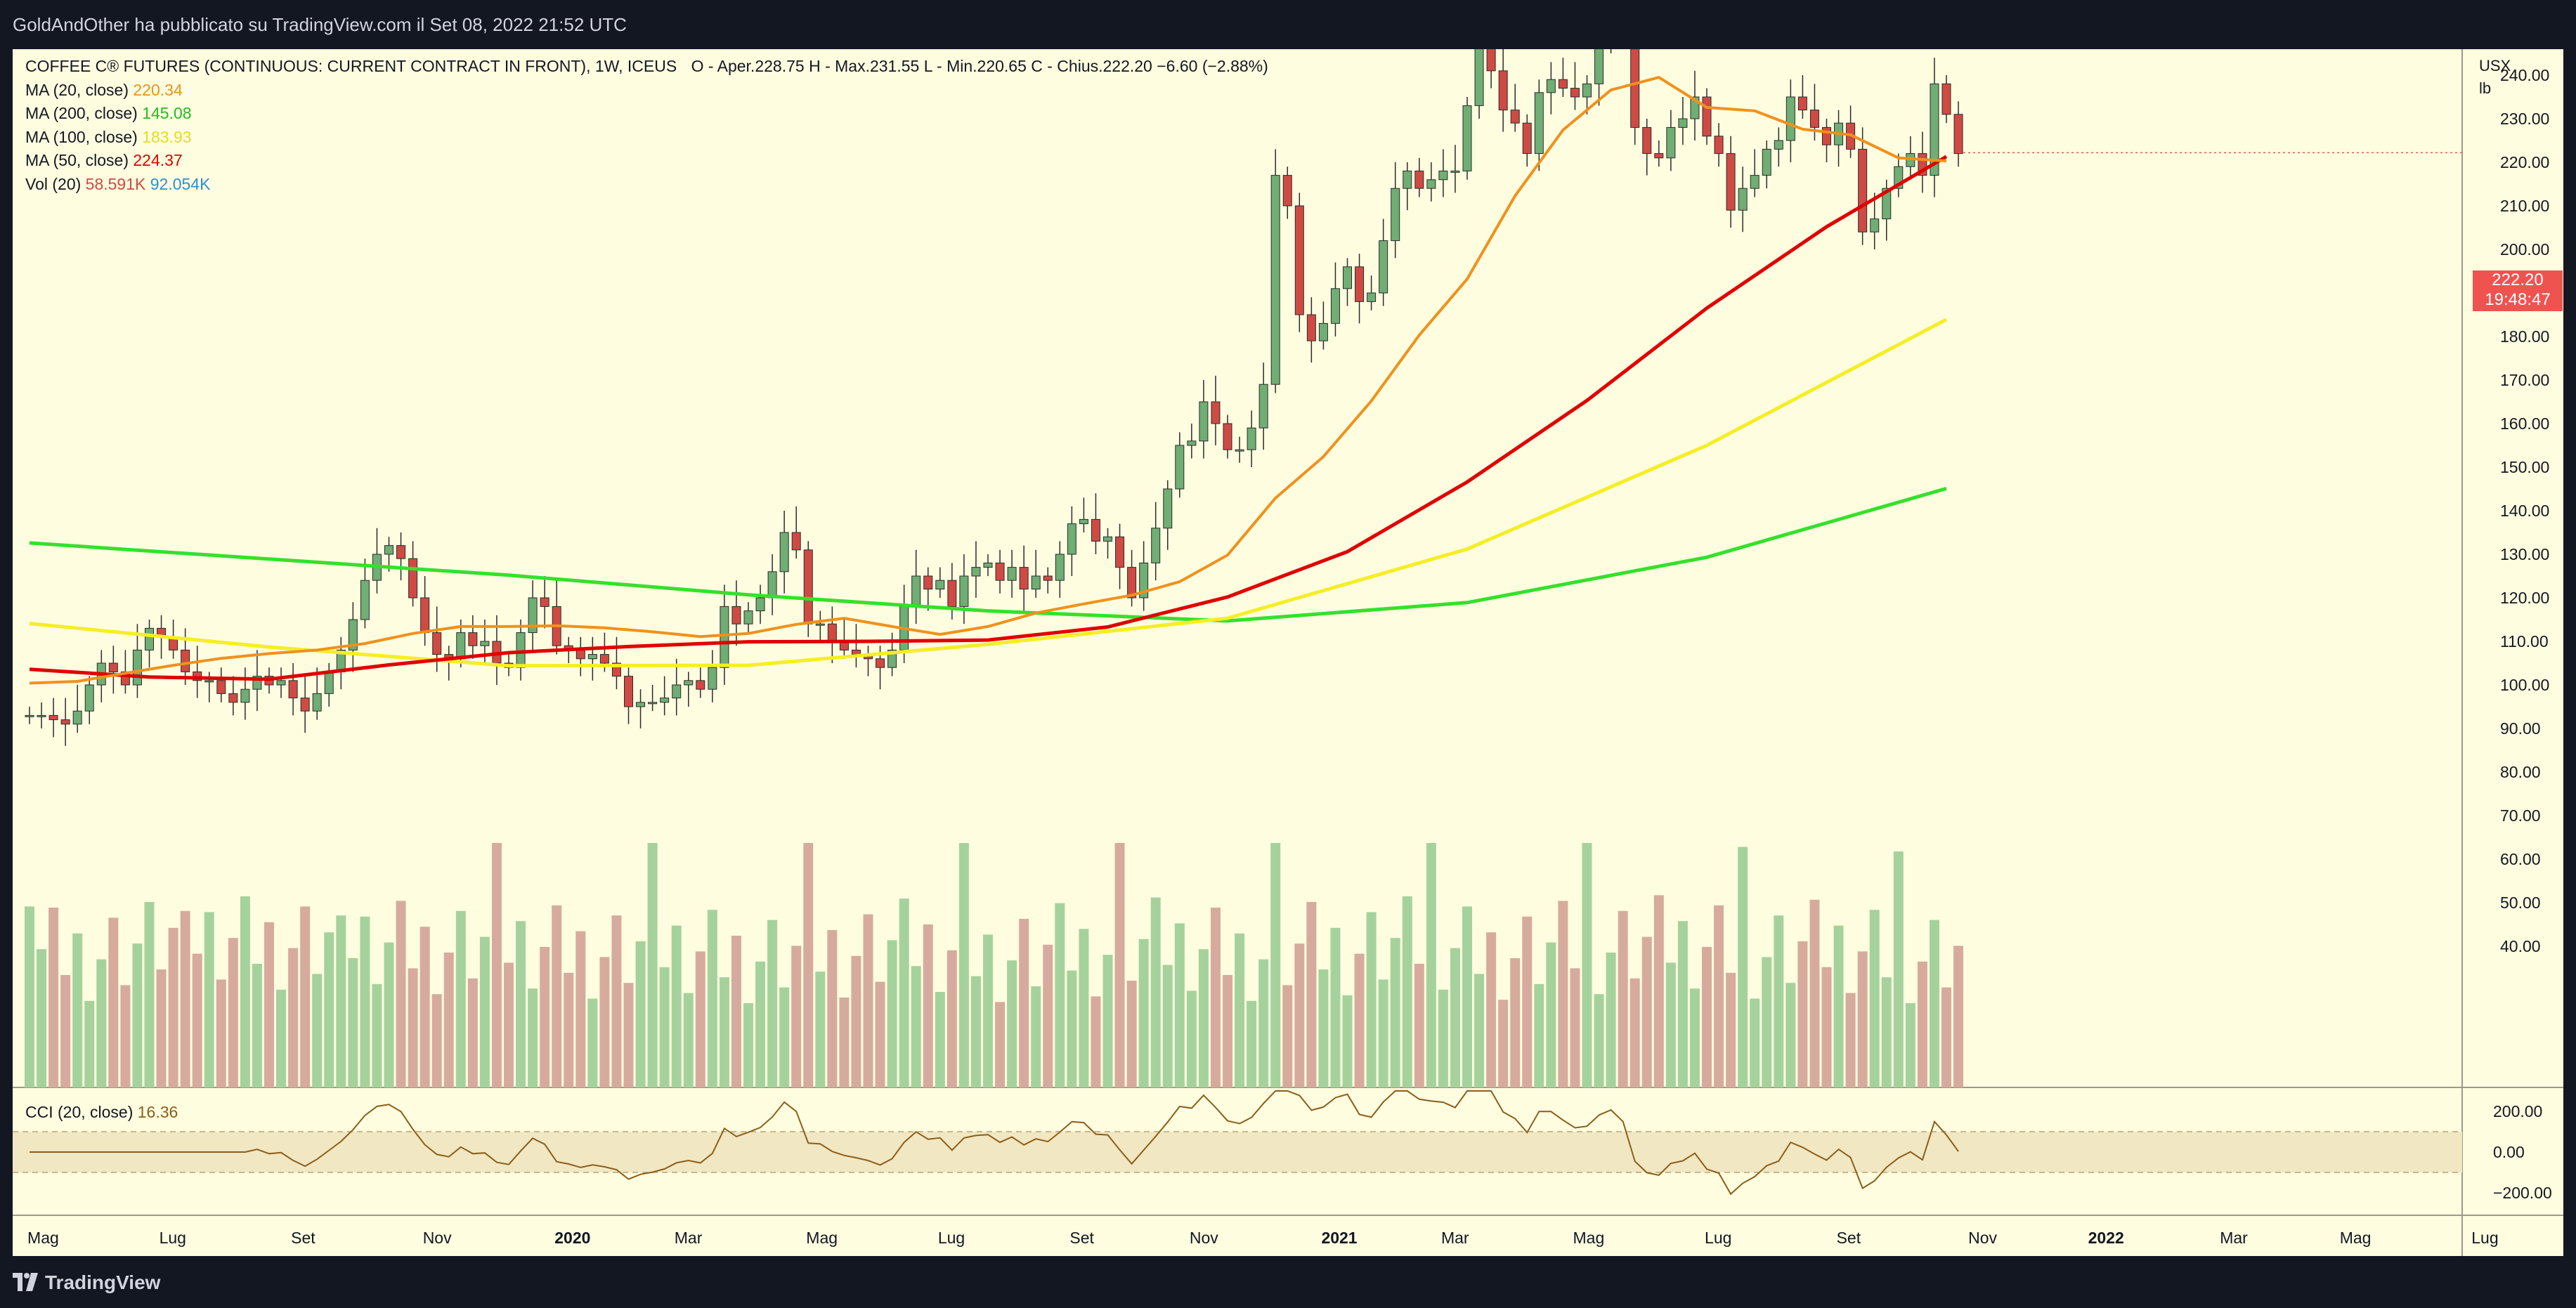 The height and width of the screenshot is (1308, 2576). I want to click on cci-legend: CCI (20, close) 16.36, so click(101, 1112).